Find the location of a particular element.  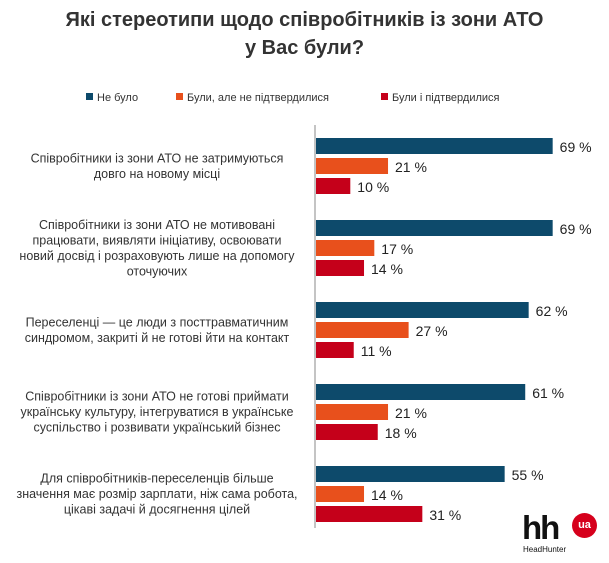

headhunter-logo: hh ua HeadHunter is located at coordinates (562, 533).